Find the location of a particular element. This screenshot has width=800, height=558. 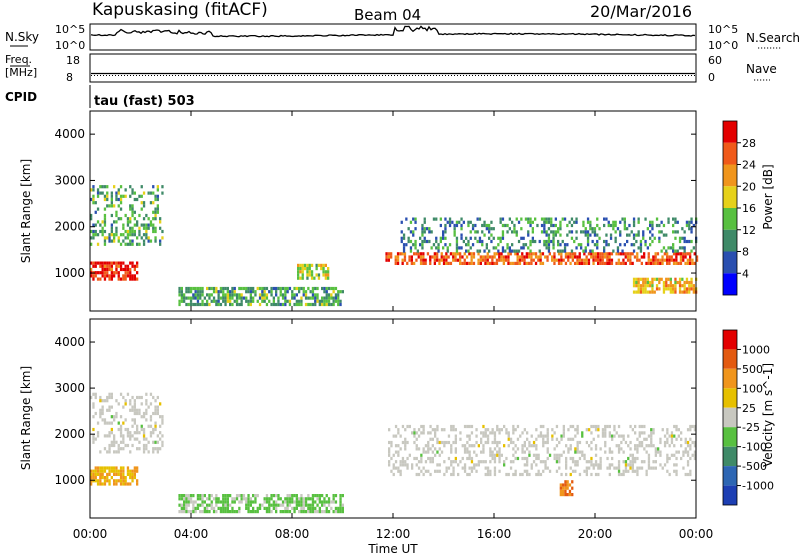

power-ytick-label: 3000 is located at coordinates (69, 180).